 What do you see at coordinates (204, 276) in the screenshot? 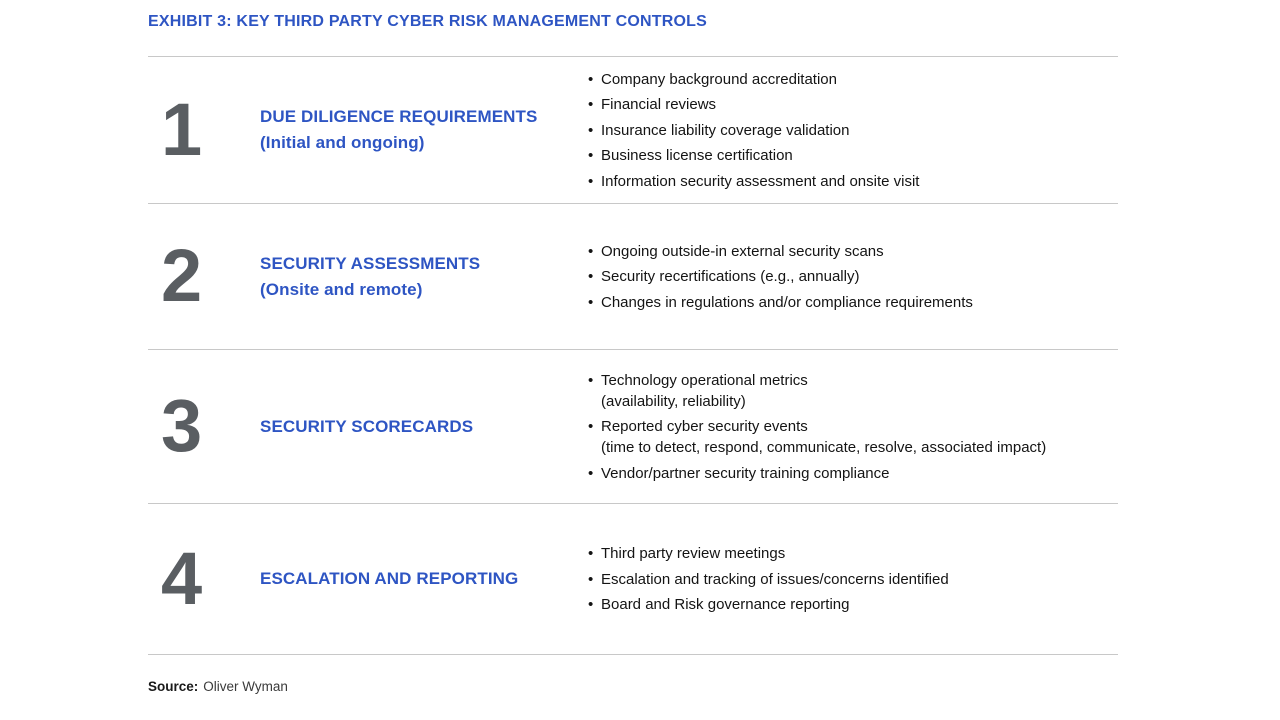
I see `row-number-cell: 2` at bounding box center [204, 276].